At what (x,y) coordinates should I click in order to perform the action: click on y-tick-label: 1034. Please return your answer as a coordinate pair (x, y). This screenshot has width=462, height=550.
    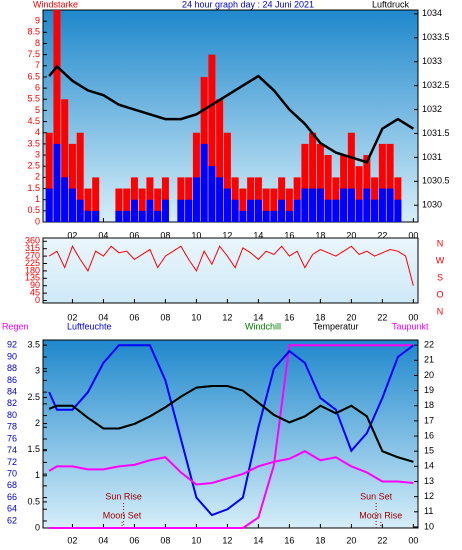
    Looking at the image, I should click on (432, 13).